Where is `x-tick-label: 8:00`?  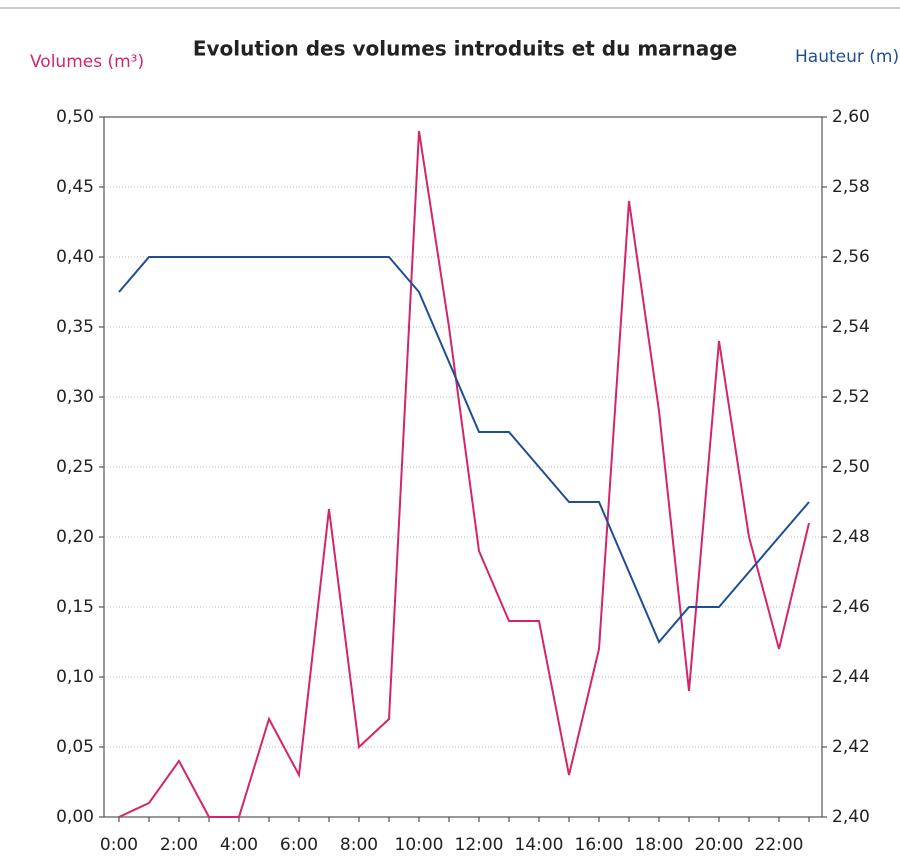 x-tick-label: 8:00 is located at coordinates (359, 845).